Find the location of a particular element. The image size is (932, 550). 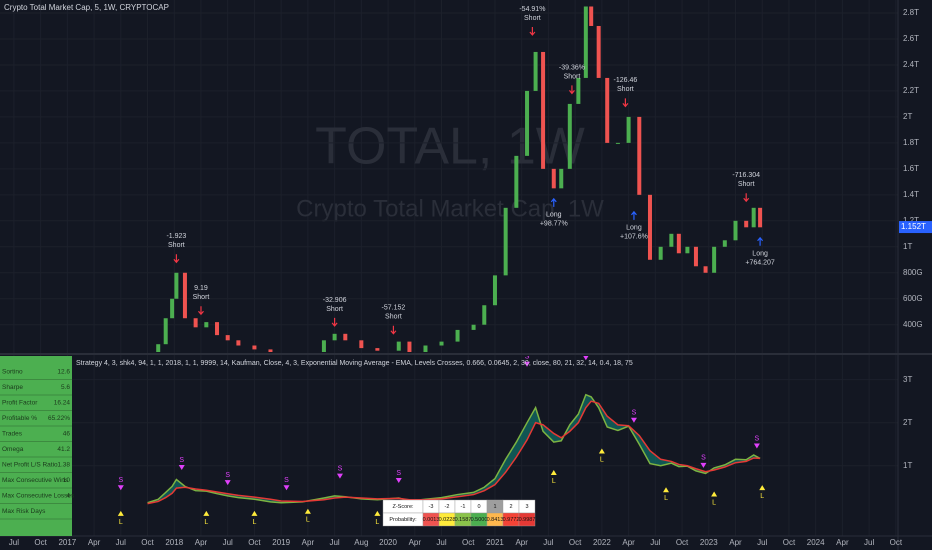

y-tick-label: 1.4T is located at coordinates (911, 194).